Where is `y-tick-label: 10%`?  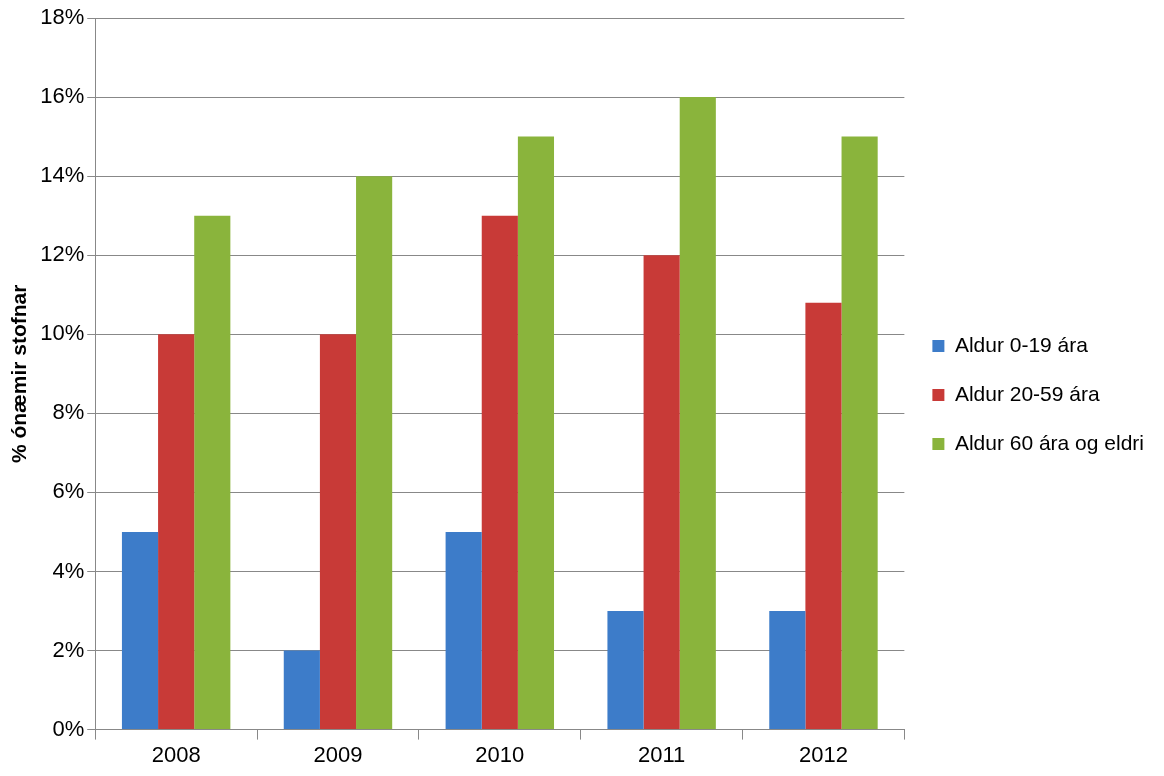 y-tick-label: 10% is located at coordinates (62, 333).